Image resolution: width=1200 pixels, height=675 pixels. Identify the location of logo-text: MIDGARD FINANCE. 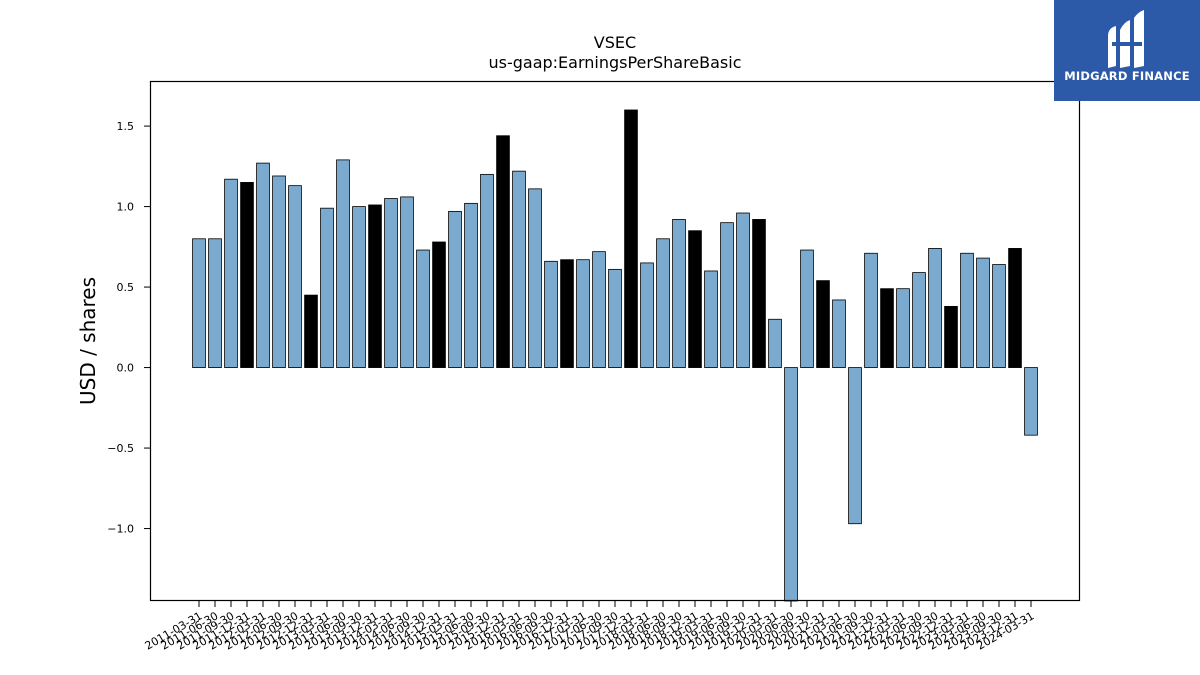
(1127, 76).